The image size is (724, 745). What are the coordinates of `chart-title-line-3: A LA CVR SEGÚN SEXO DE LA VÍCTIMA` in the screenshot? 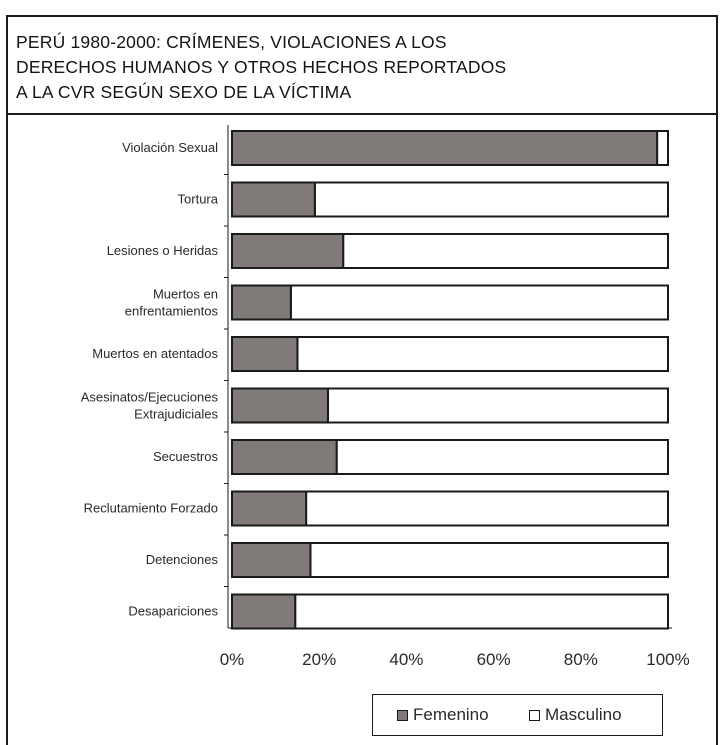 It's located at (184, 92).